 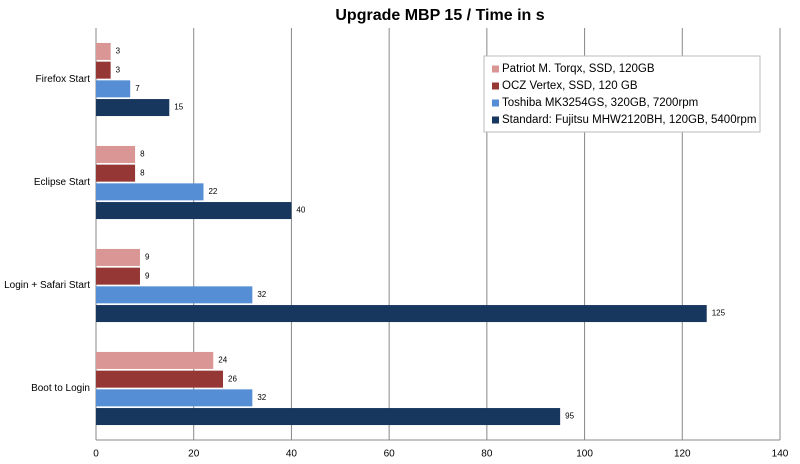 I want to click on x-tick-label: 40, so click(x=292, y=454).